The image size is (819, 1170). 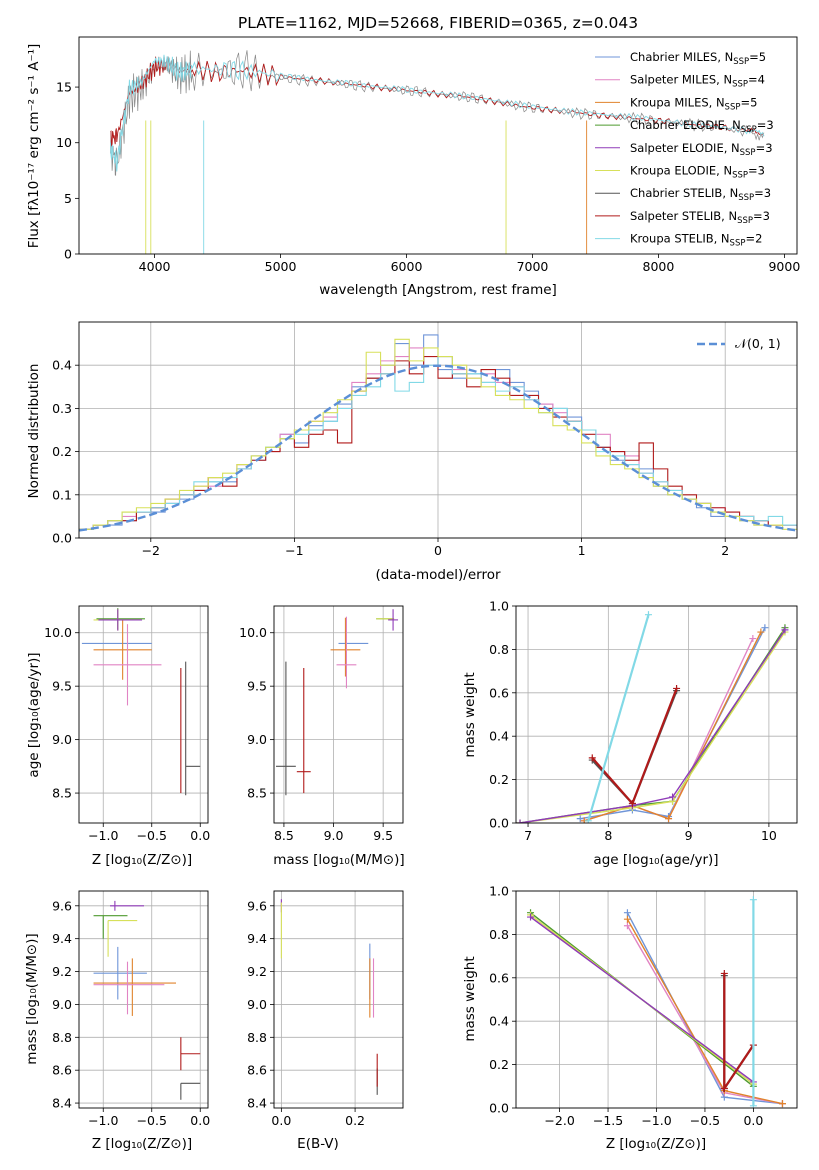 I want to click on x-tick-label: 9.0, so click(x=334, y=835).